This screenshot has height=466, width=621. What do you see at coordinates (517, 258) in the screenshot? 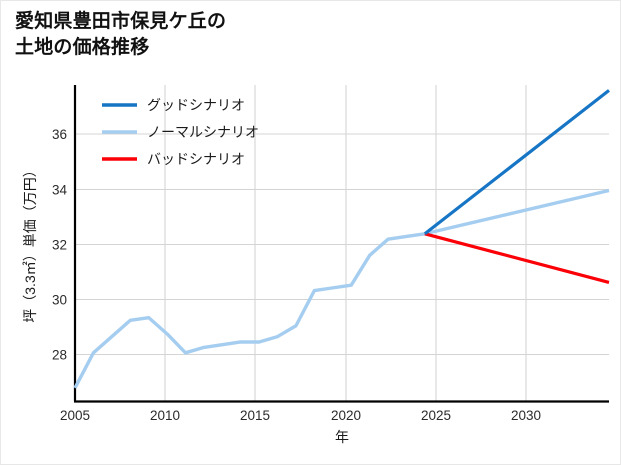
I see `series-line-bad-scenario` at bounding box center [517, 258].